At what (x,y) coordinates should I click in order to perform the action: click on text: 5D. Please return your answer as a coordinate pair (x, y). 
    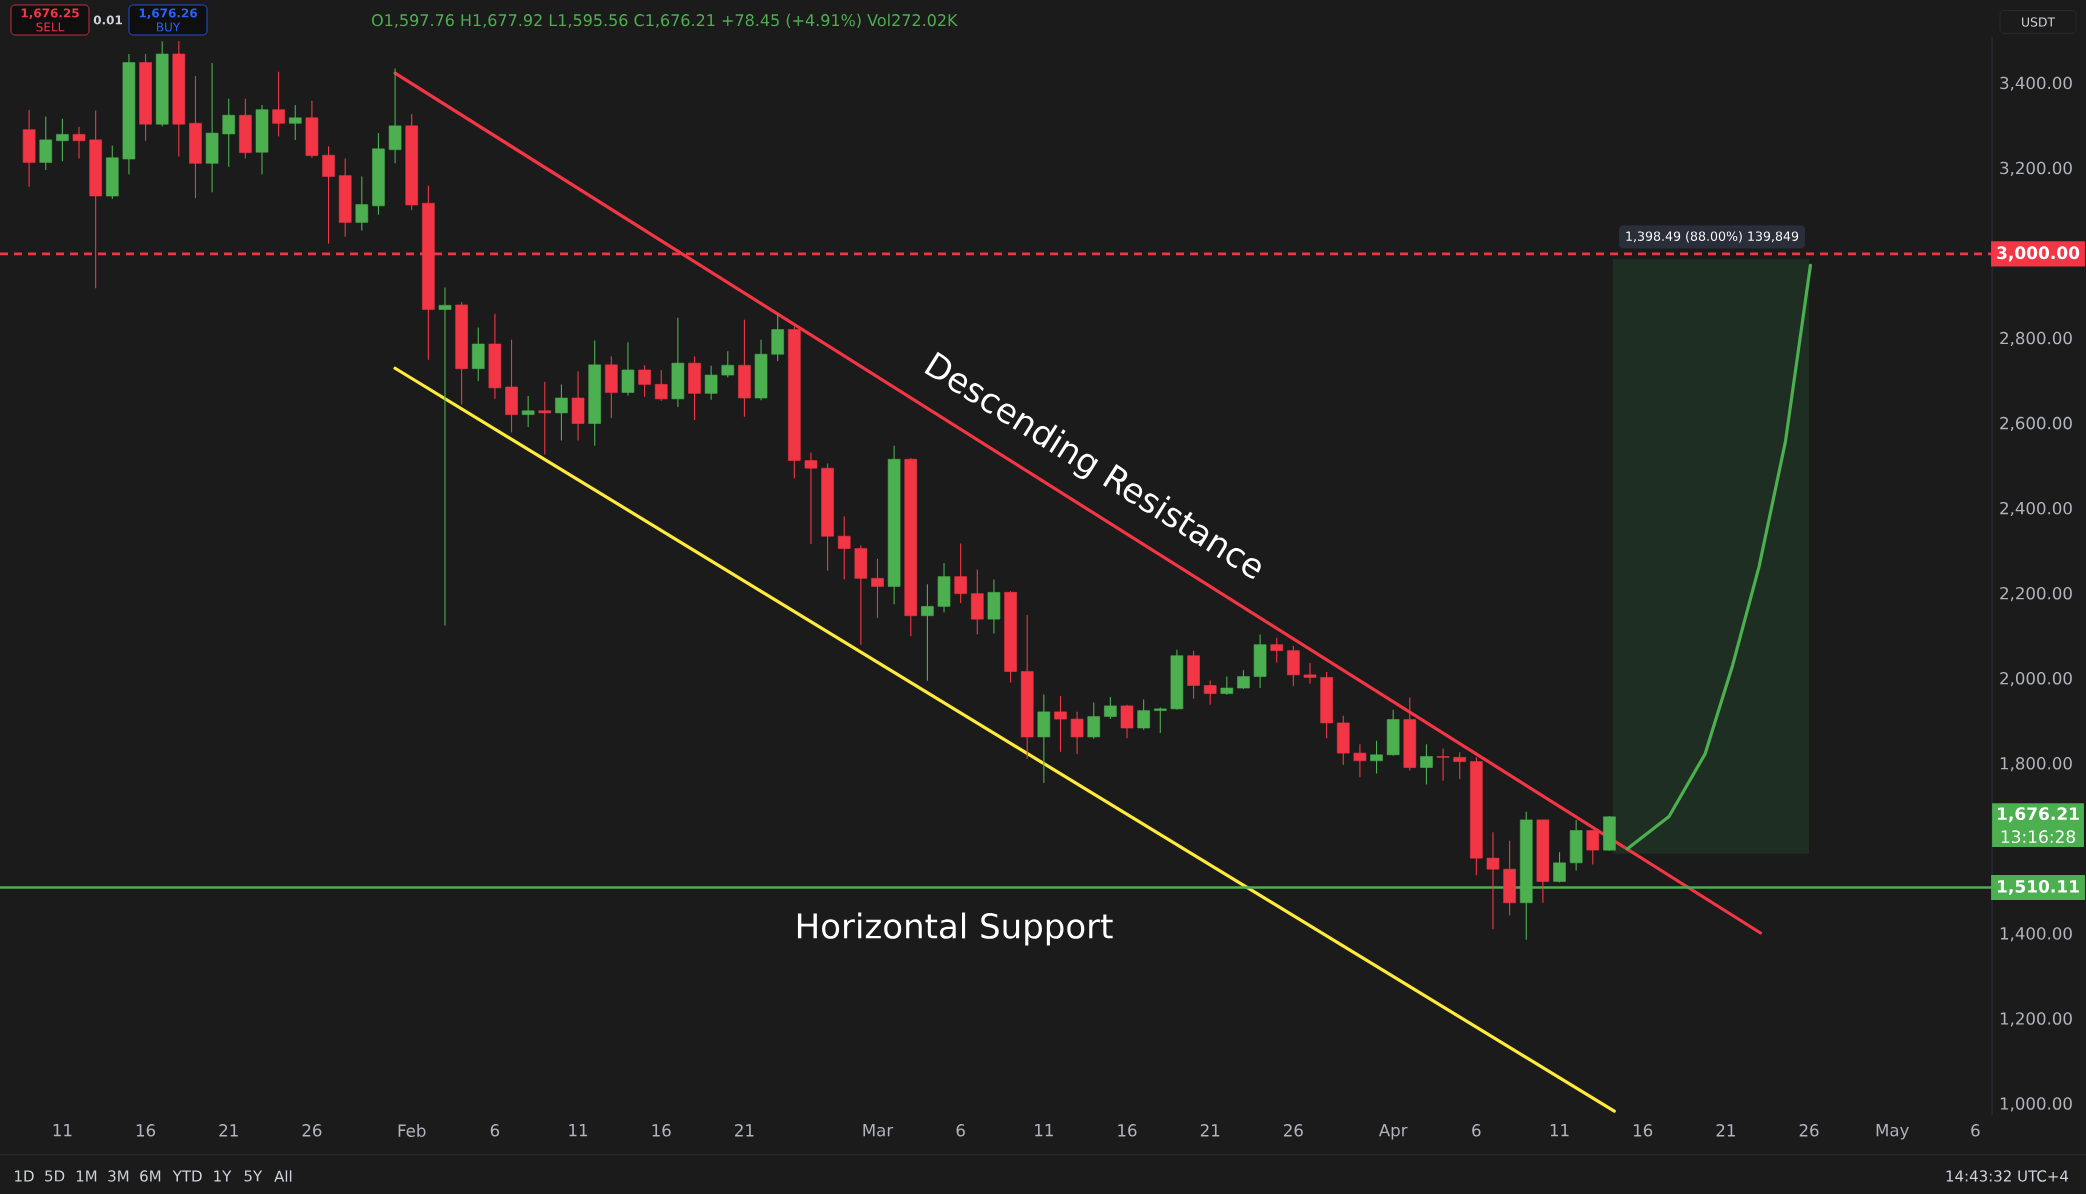
    Looking at the image, I should click on (55, 1176).